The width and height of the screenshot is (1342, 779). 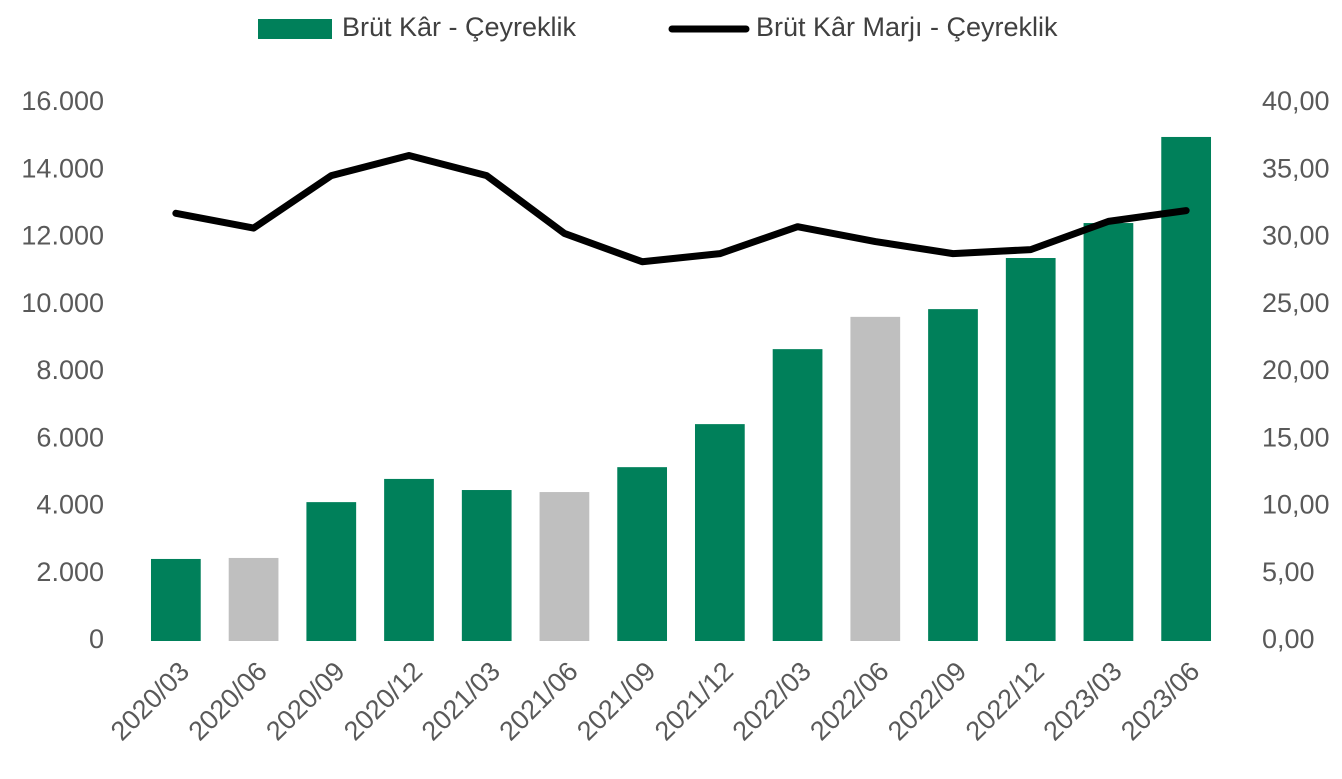 What do you see at coordinates (228, 701) in the screenshot?
I see `x-tick-label: 2020/06` at bounding box center [228, 701].